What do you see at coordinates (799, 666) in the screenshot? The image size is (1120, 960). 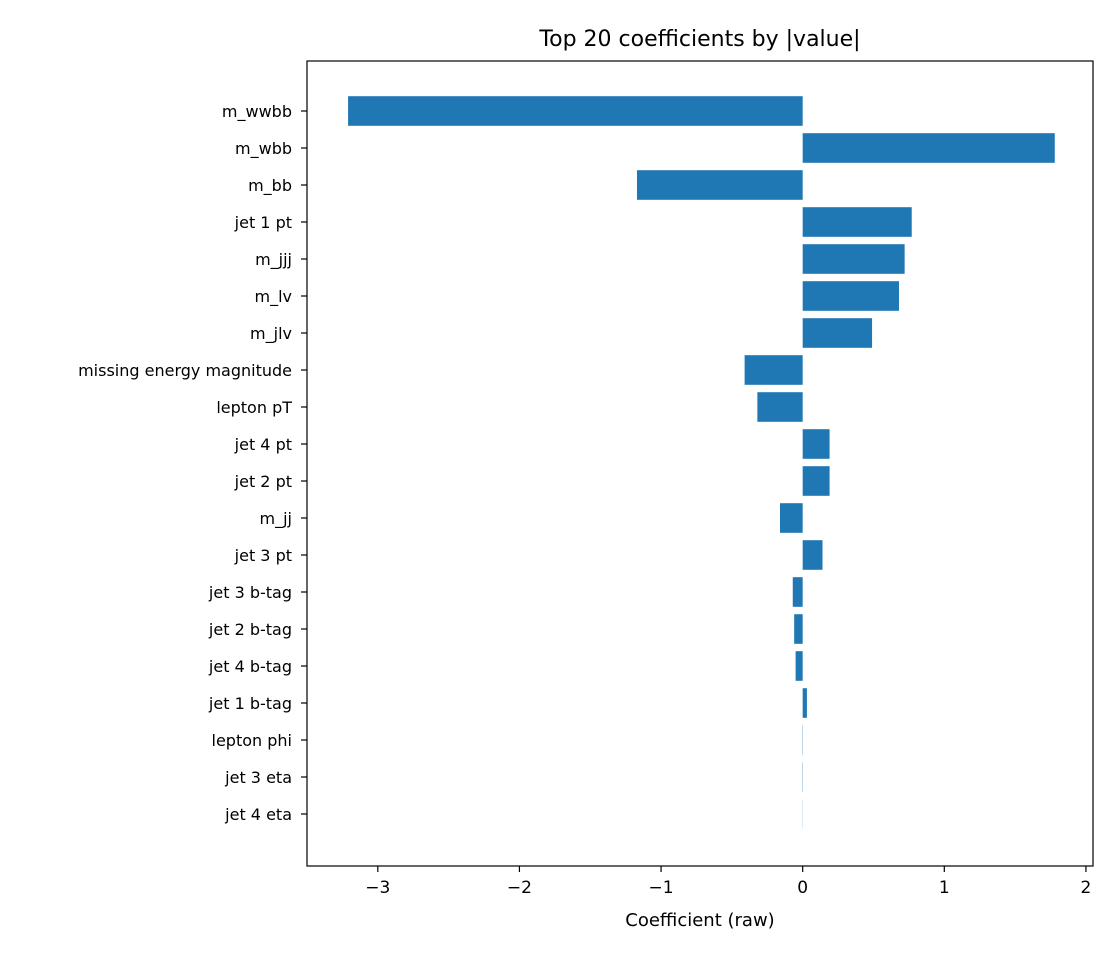 I see `bar-jet-4-b-tag` at bounding box center [799, 666].